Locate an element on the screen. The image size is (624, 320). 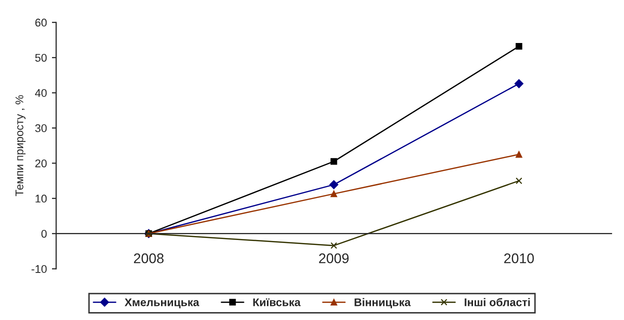
legend-label: Інші області is located at coordinates (497, 302).